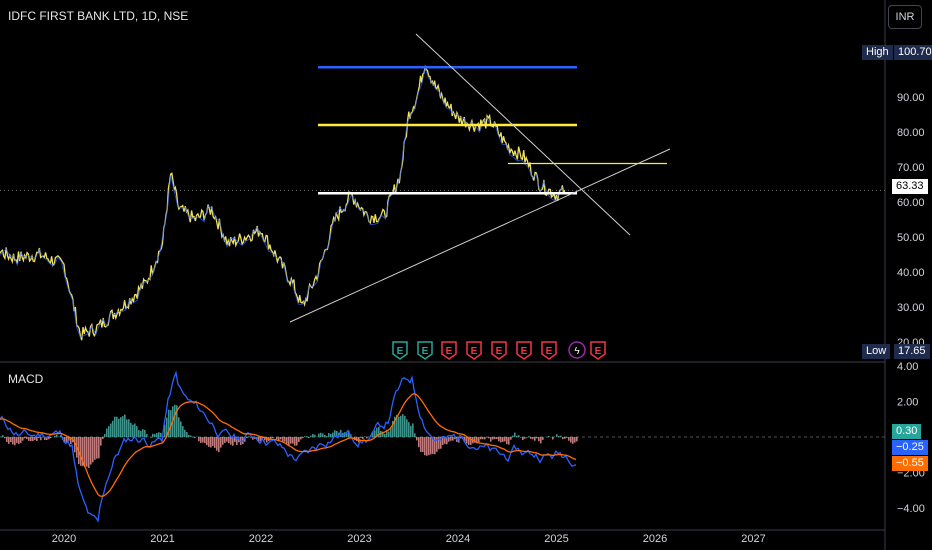 Image resolution: width=932 pixels, height=550 pixels. I want to click on price-tick-label: 50.00, so click(911, 238).